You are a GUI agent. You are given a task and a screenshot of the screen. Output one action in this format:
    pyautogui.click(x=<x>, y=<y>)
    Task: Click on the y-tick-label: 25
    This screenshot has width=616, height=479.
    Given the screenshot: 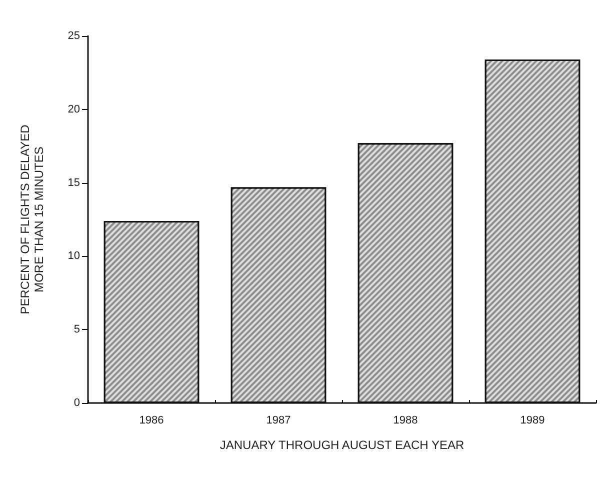 What is the action you would take?
    pyautogui.click(x=74, y=36)
    